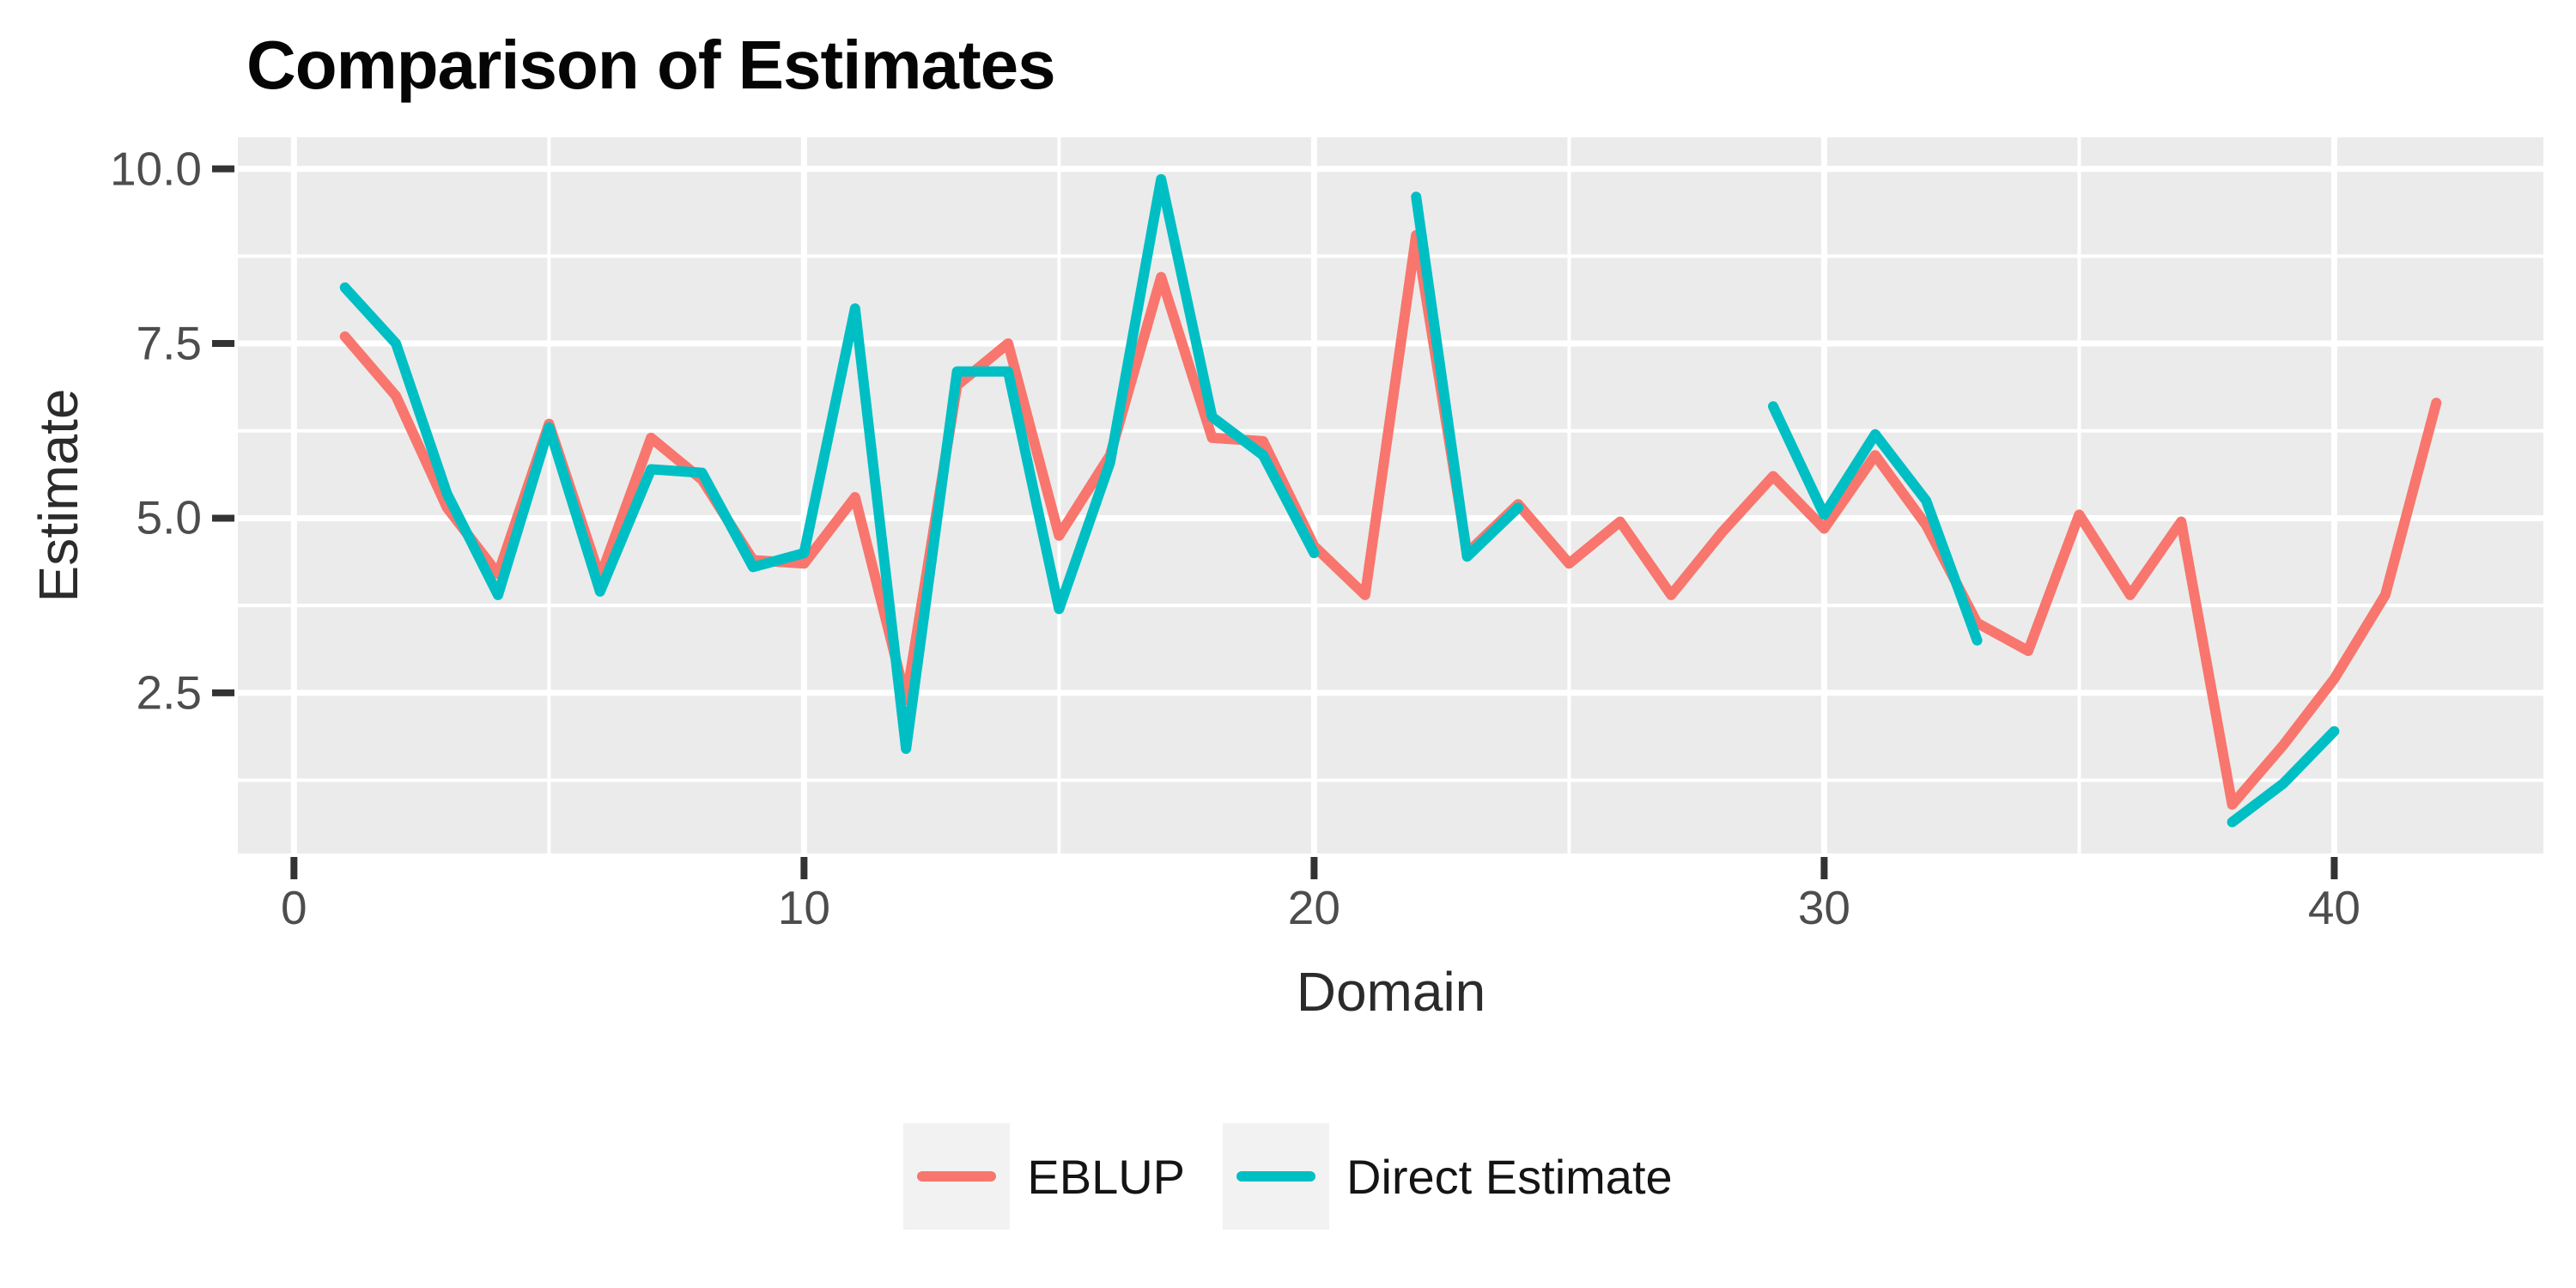  Describe the element at coordinates (169, 693) in the screenshot. I see `y-tick-label: 2.5` at that location.